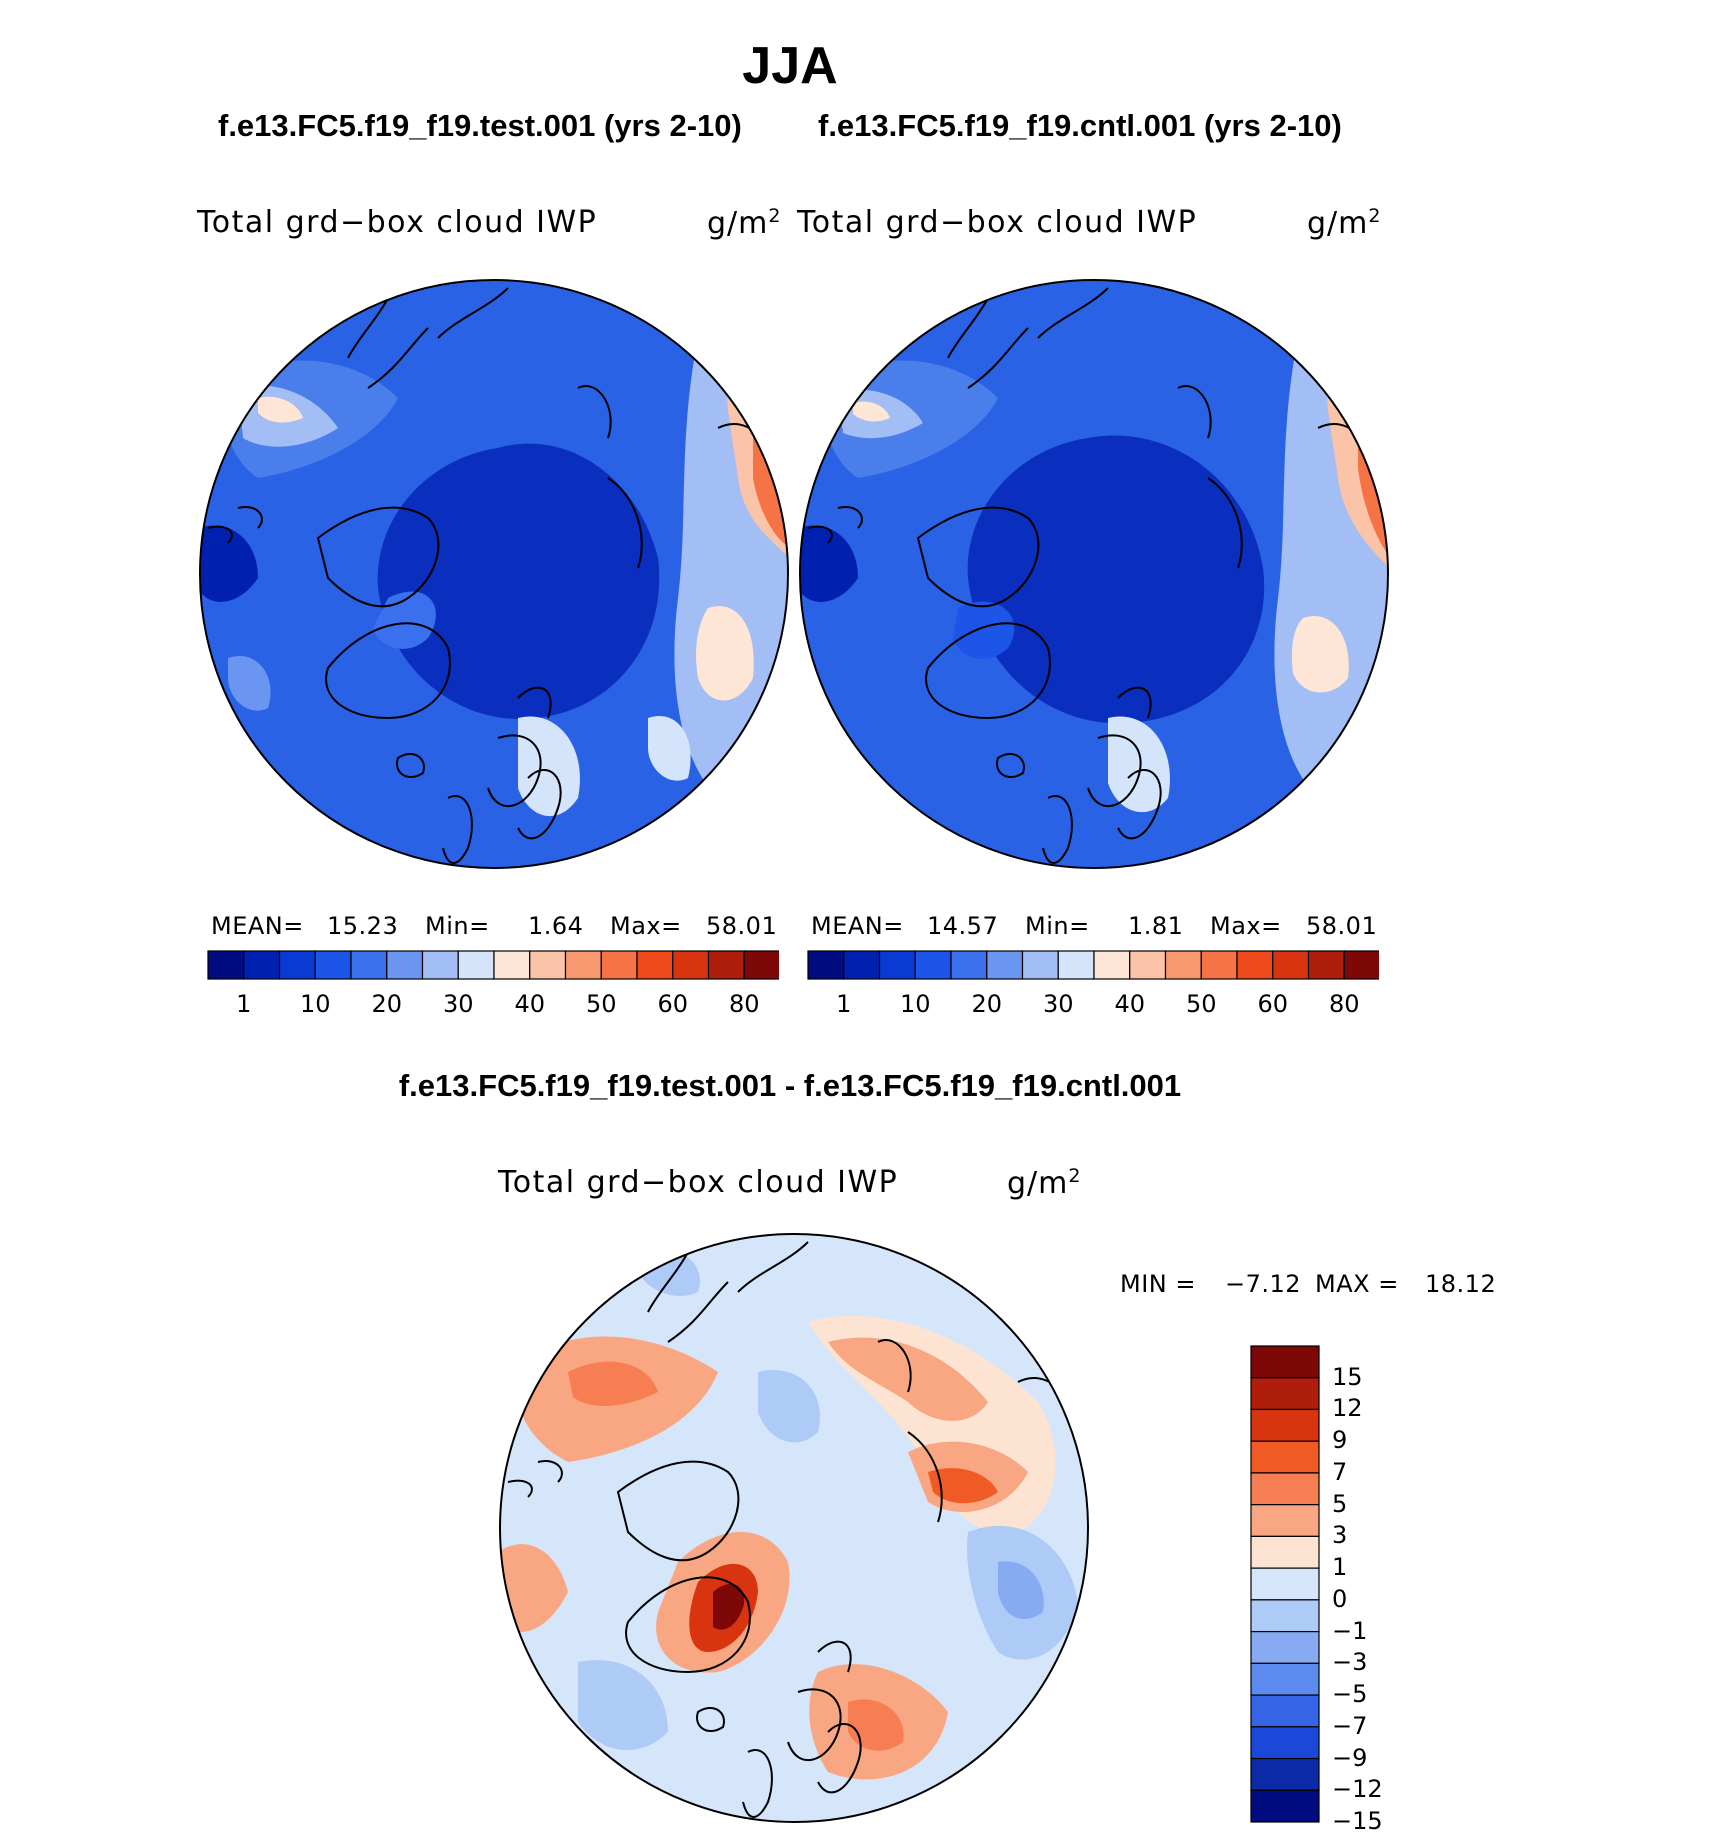  Describe the element at coordinates (315, 1004) in the screenshot. I see `colorbar-test-tick-label: 10` at that location.